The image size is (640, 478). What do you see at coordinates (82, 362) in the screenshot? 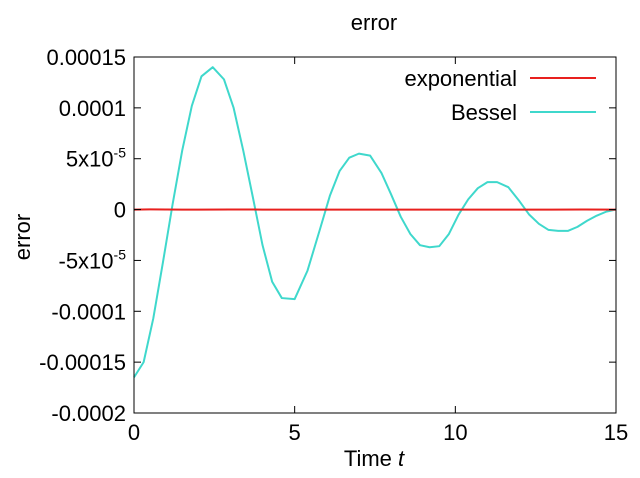
I see `y-tick-label: -0.00015` at bounding box center [82, 362].